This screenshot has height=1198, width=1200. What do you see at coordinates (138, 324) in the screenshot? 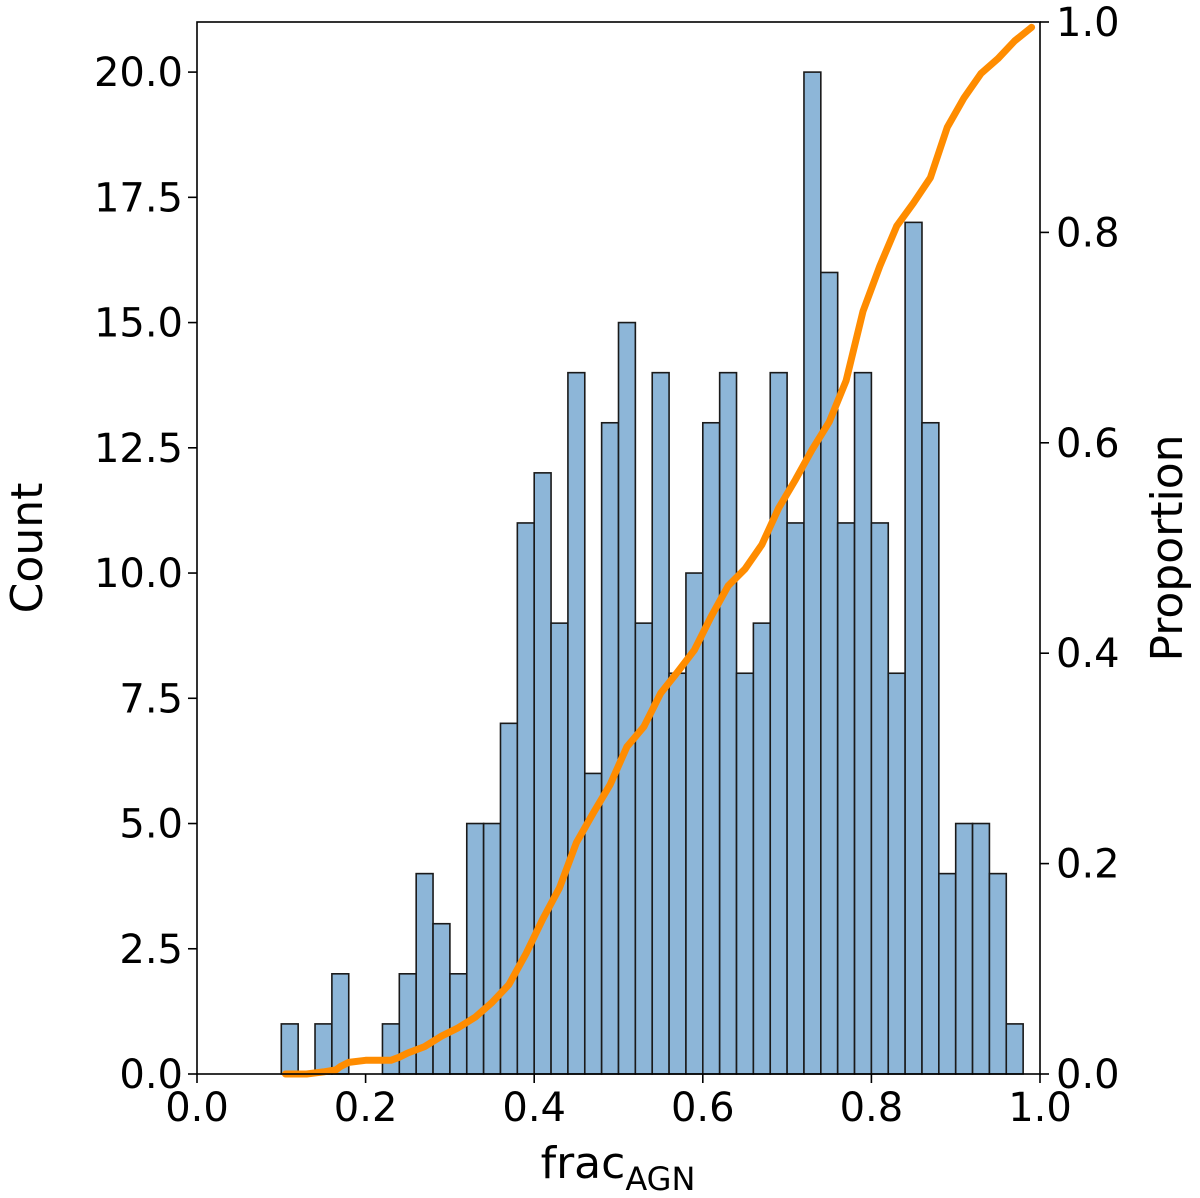
I see `y-tick-label: 15.0` at bounding box center [138, 324].